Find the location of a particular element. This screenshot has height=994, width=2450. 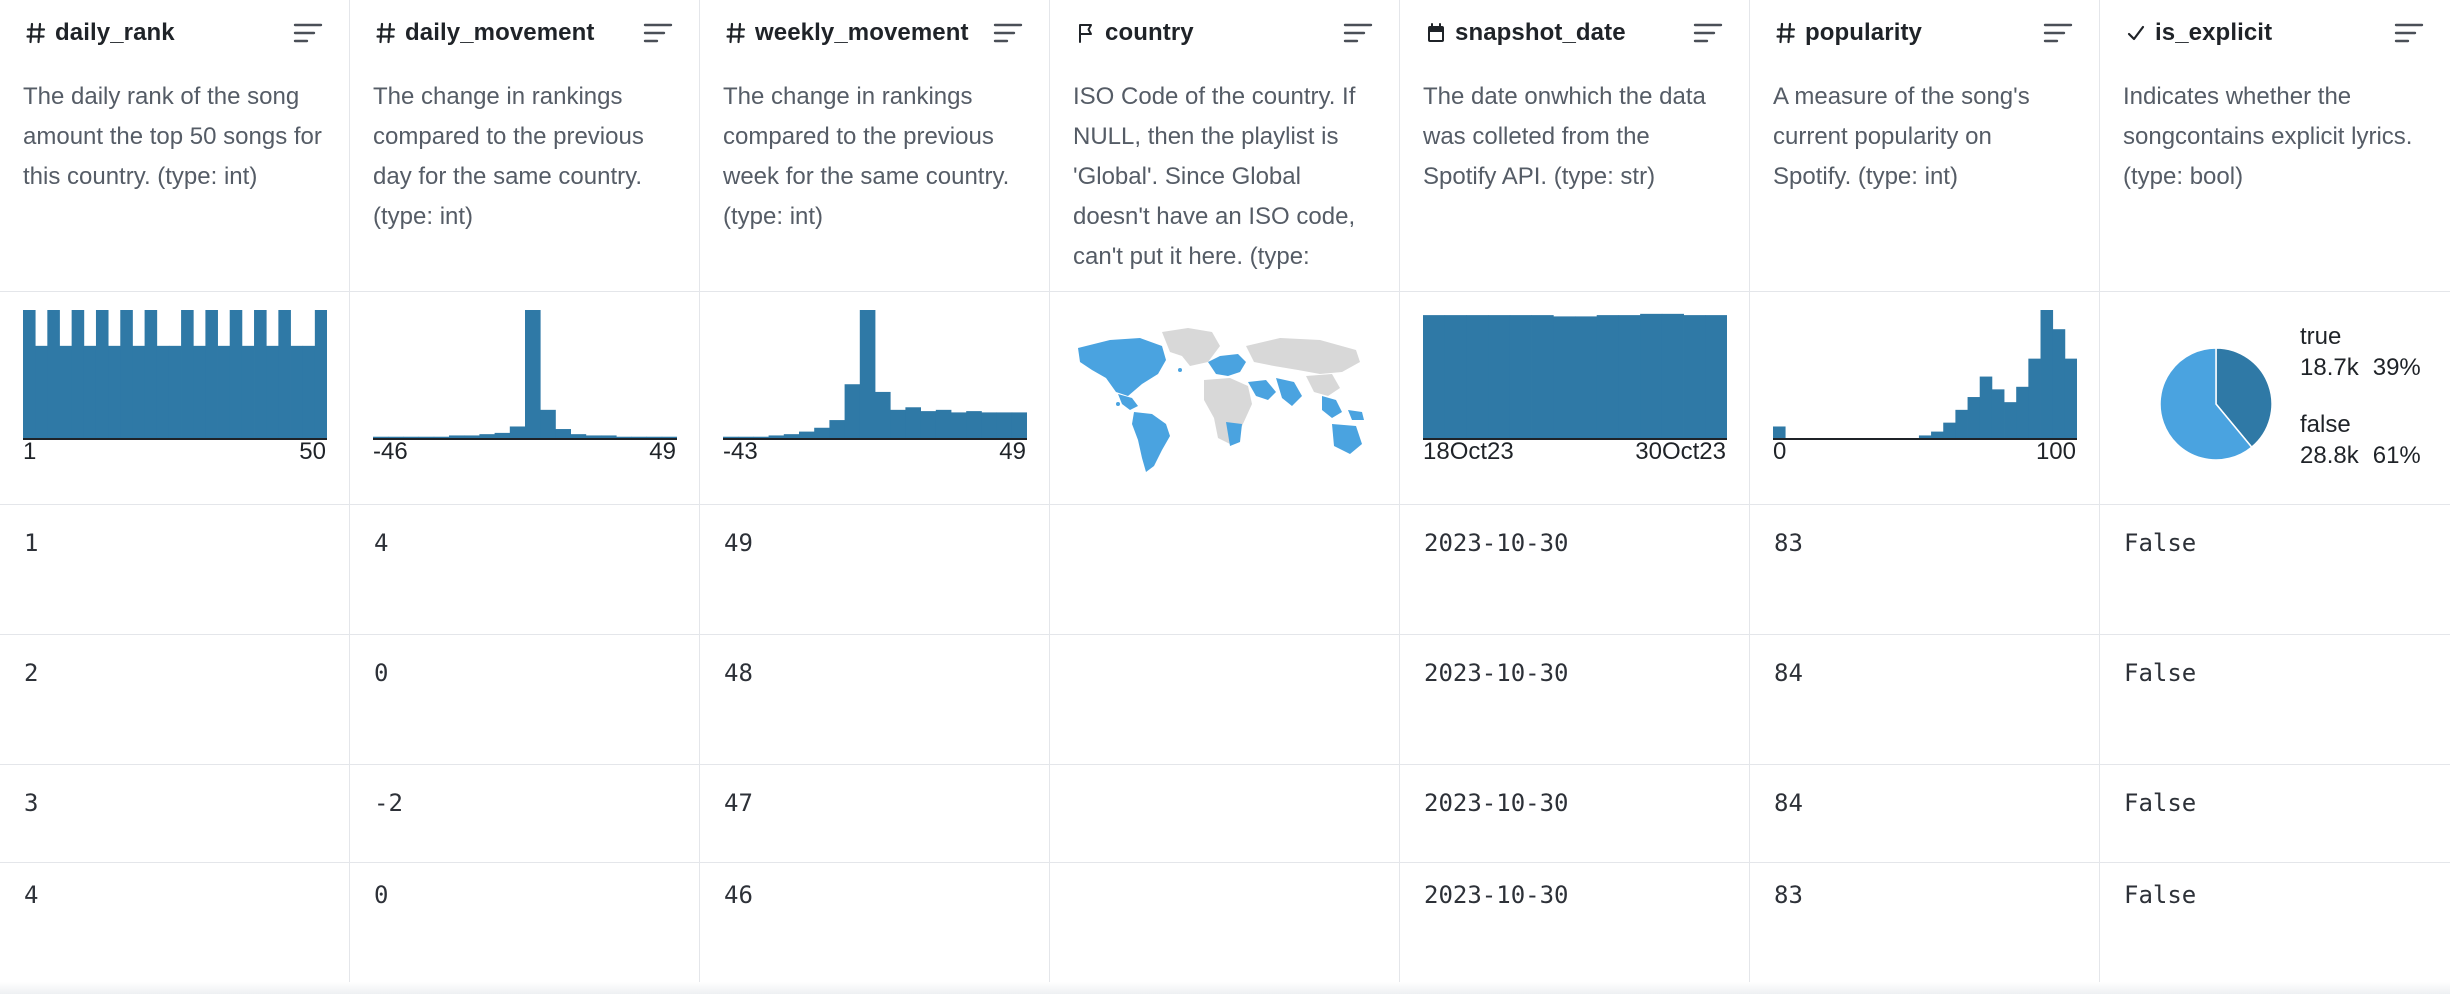

world-map is located at coordinates (1221, 400).